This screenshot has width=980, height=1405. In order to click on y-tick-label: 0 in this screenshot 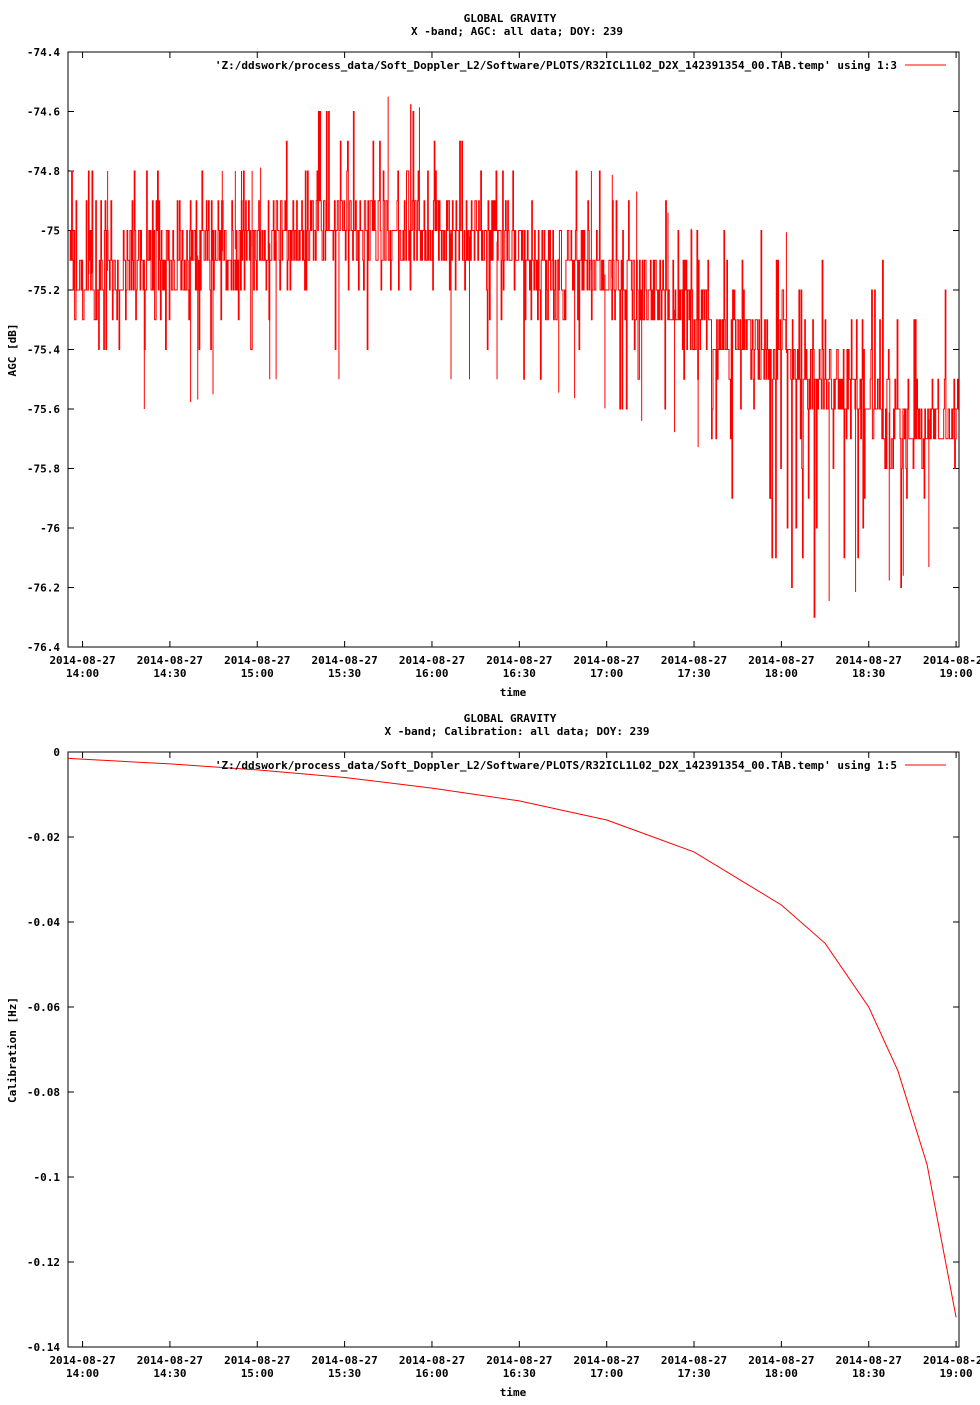, I will do `click(56, 752)`.